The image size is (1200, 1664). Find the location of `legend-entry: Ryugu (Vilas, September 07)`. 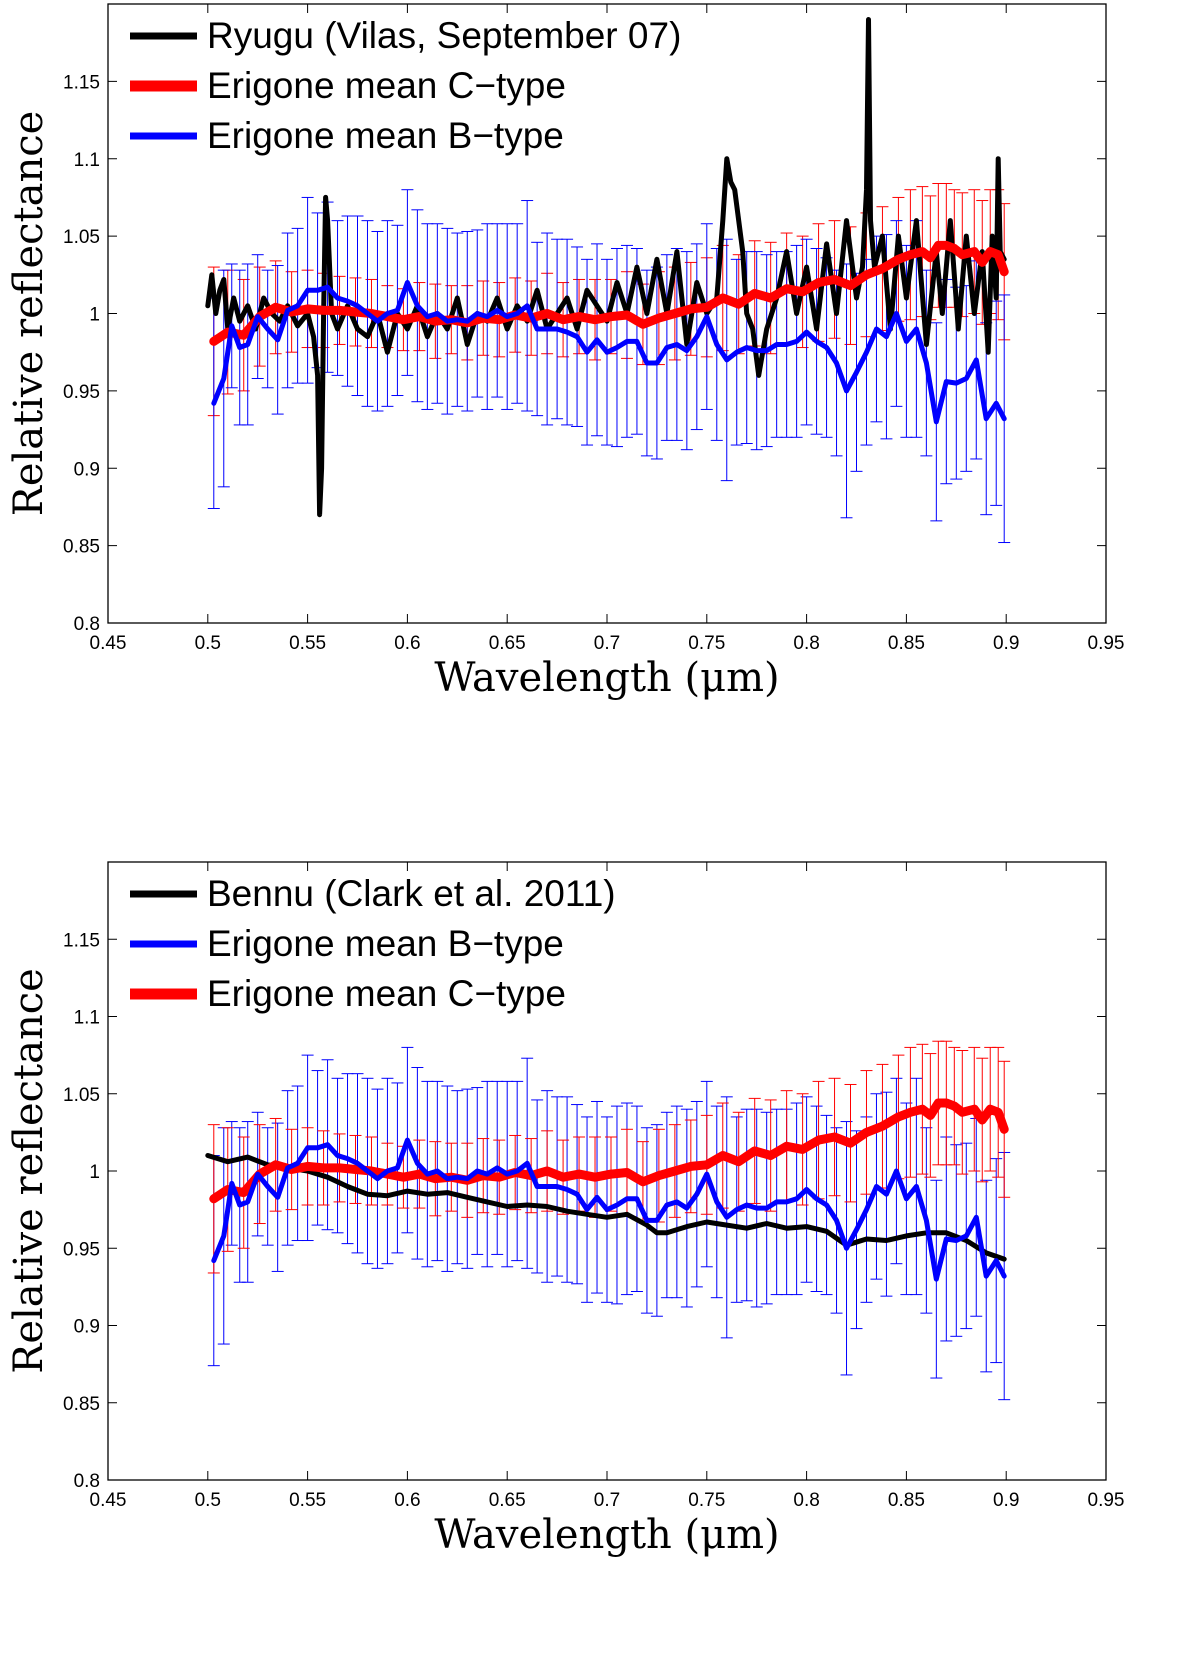

legend-entry: Ryugu (Vilas, September 07) is located at coordinates (444, 35).